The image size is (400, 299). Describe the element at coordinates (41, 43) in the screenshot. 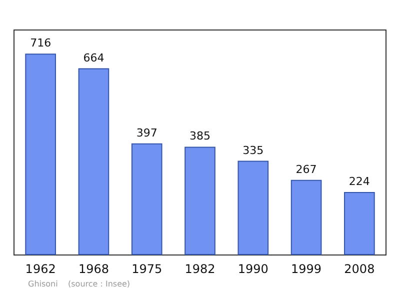

I see `data-label: 716` at that location.